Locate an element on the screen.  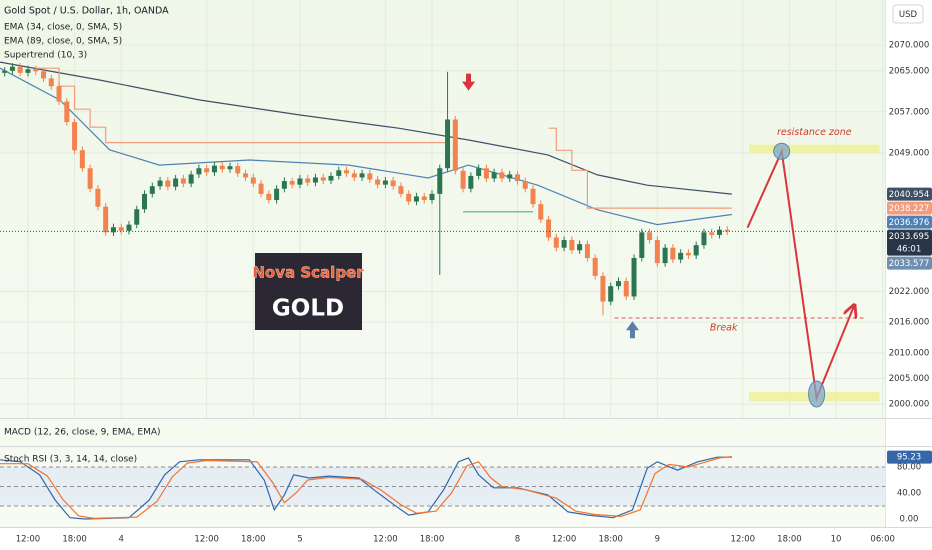
currency-label: USD is located at coordinates (908, 15).